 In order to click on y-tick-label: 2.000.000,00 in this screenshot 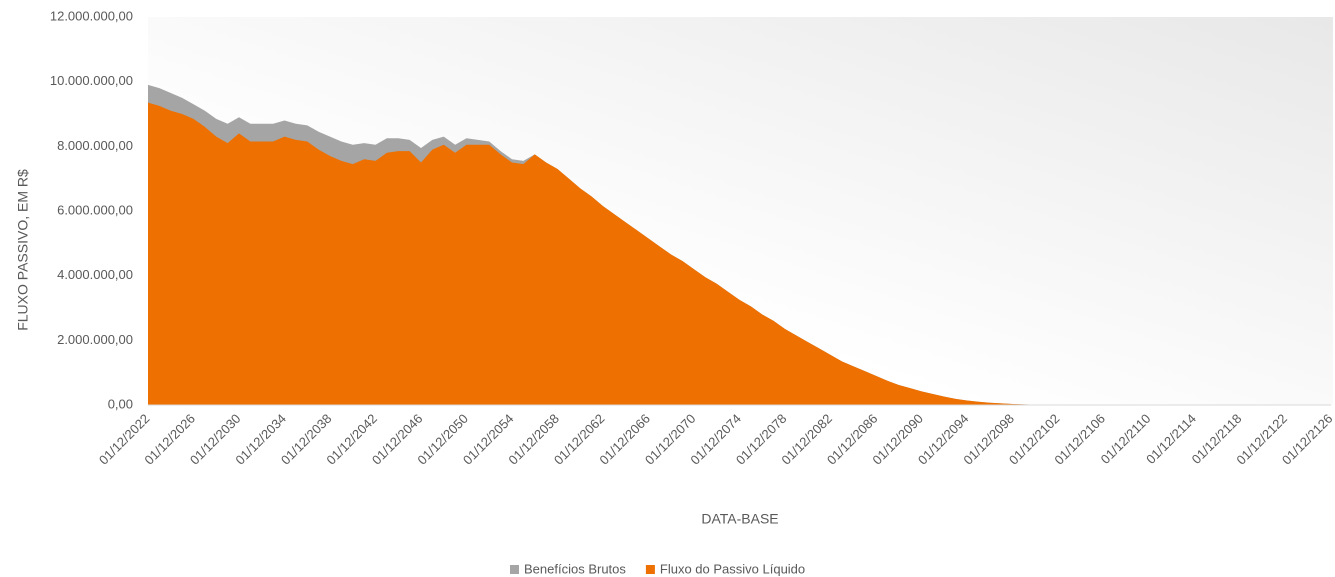, I will do `click(95, 339)`.